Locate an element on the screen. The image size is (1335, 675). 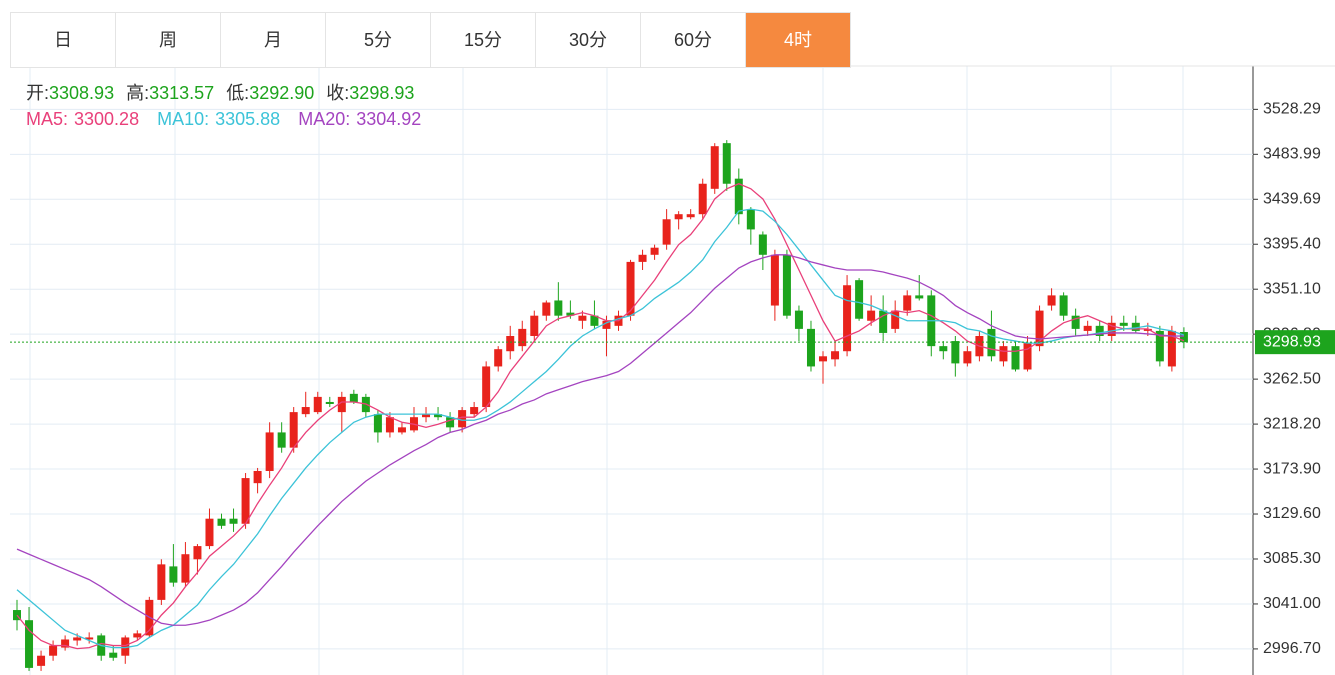
period-tab: 月 is located at coordinates (273, 40).